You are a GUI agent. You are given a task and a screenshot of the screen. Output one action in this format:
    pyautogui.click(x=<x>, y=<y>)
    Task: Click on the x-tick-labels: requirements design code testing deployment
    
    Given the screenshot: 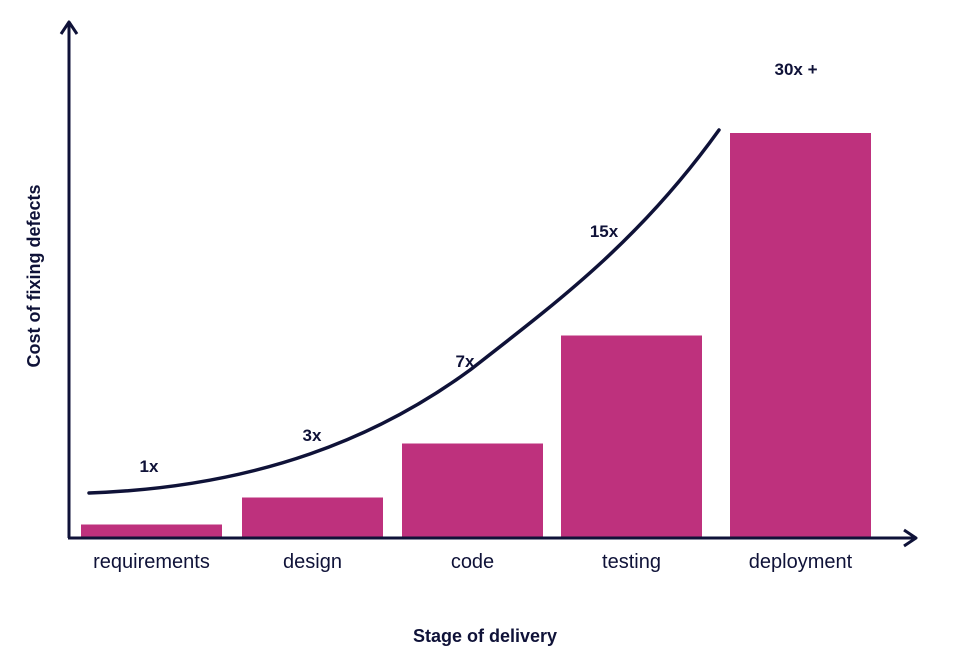 What is the action you would take?
    pyautogui.click(x=472, y=562)
    